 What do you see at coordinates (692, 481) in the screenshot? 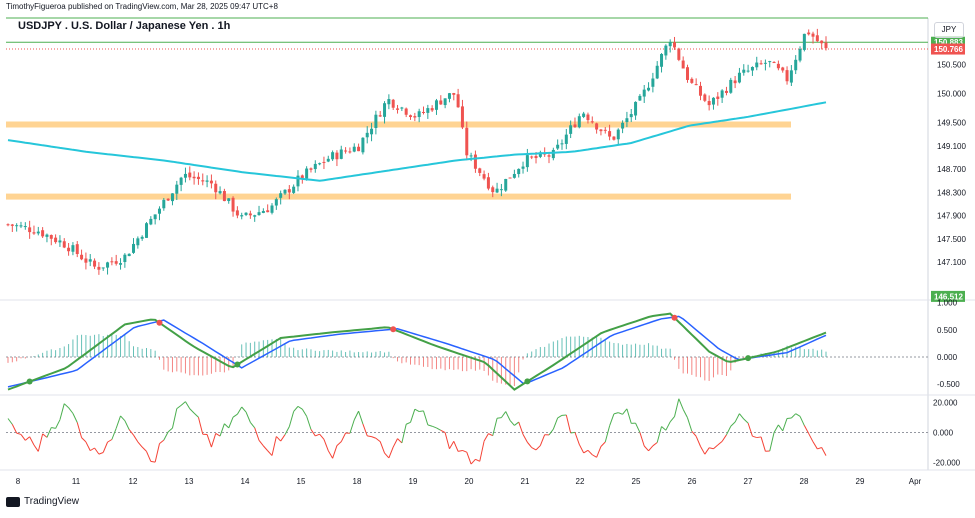
I see `time-tick-label: 26` at bounding box center [692, 481].